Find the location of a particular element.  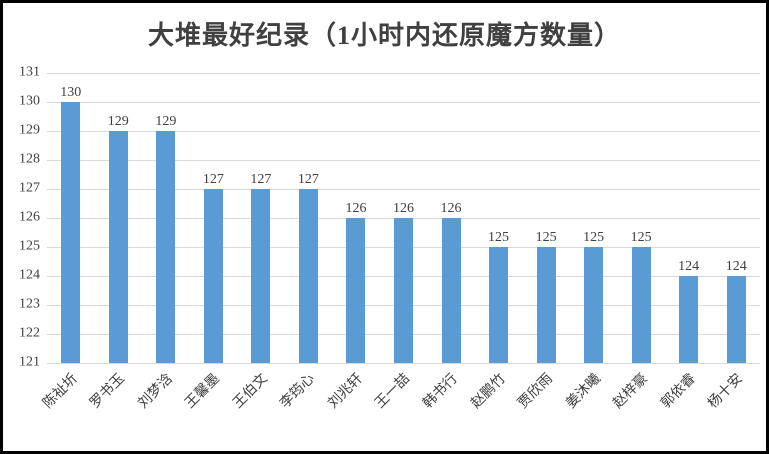

y-axis: 121 122 123 124 125 126 127 128 129 130 131 is located at coordinates (25, 217).